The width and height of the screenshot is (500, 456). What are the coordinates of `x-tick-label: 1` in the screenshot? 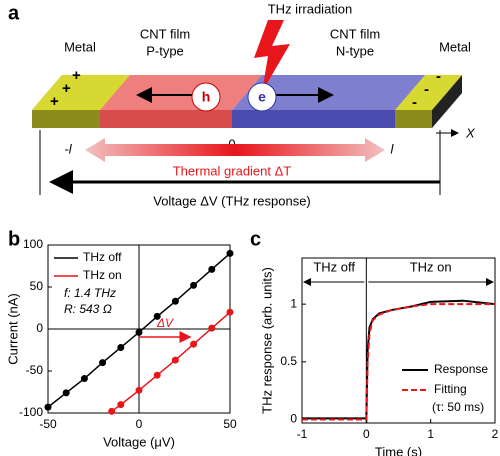 It's located at (430, 434).